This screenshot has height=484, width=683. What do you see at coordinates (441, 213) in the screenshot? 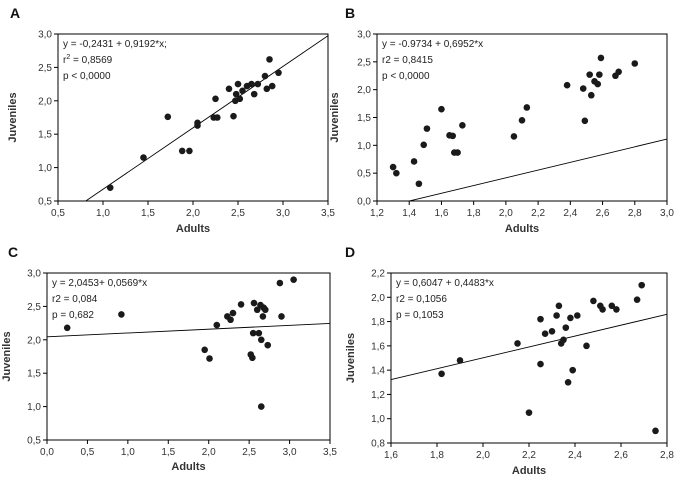
I see `x-tick-label: 1,6` at bounding box center [441, 213].